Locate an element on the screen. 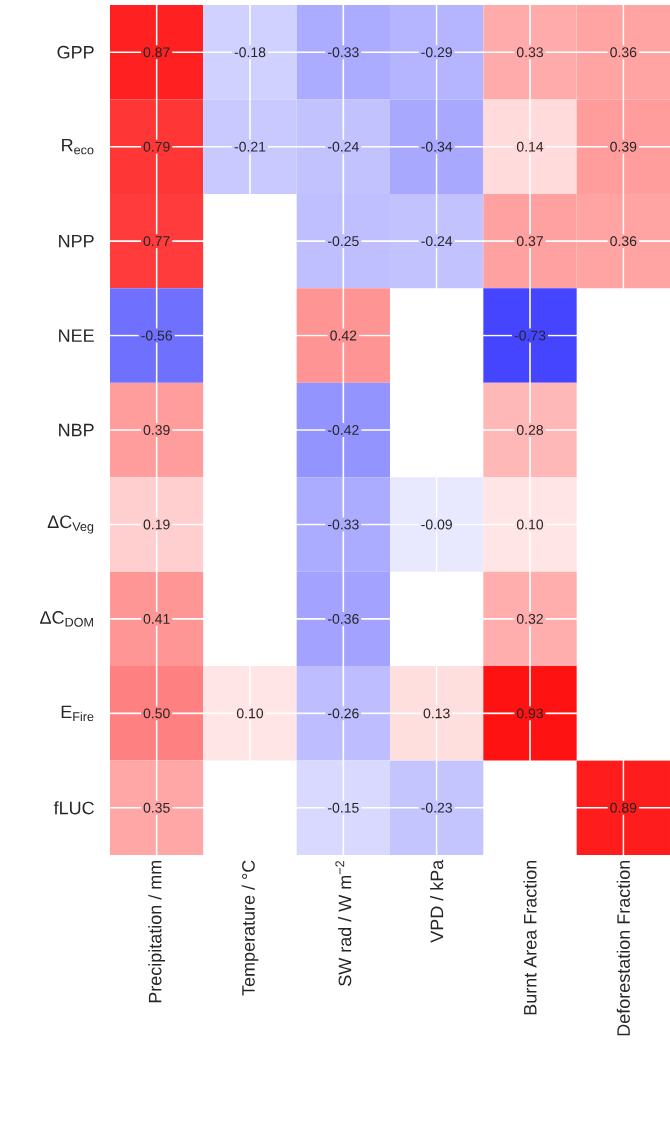 Image resolution: width=670 pixels, height=1132 pixels. data-label: 0.33 is located at coordinates (529, 52).